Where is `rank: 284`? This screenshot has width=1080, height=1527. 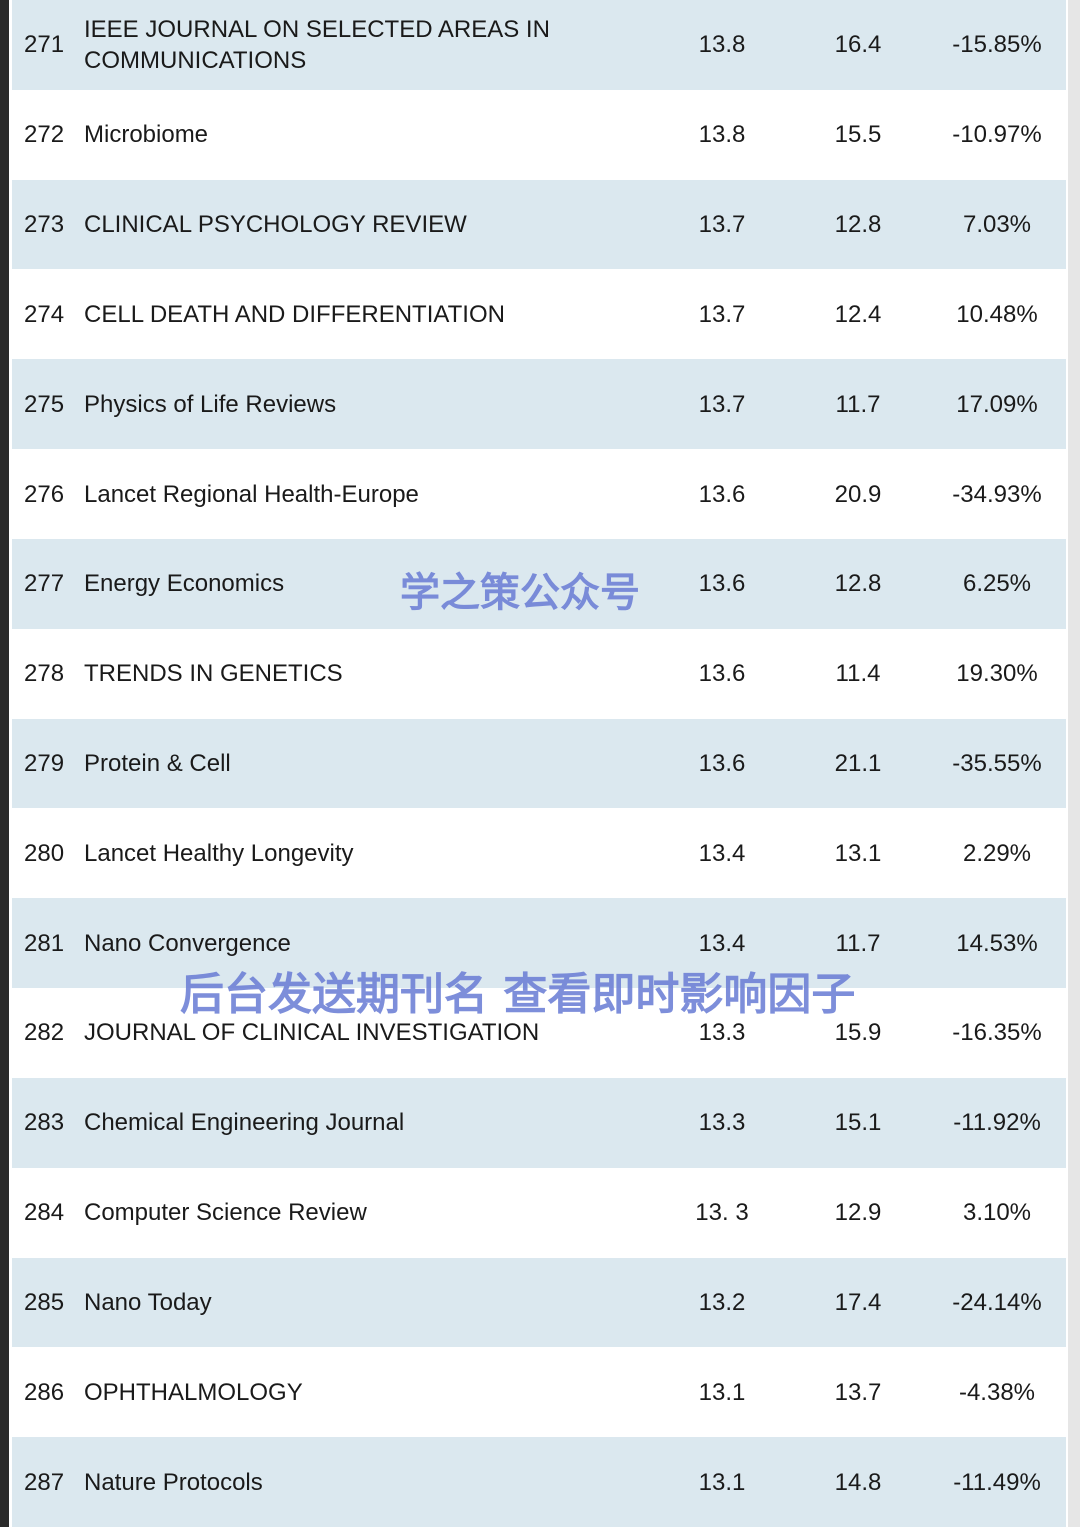
rank: 284 is located at coordinates (44, 1213).